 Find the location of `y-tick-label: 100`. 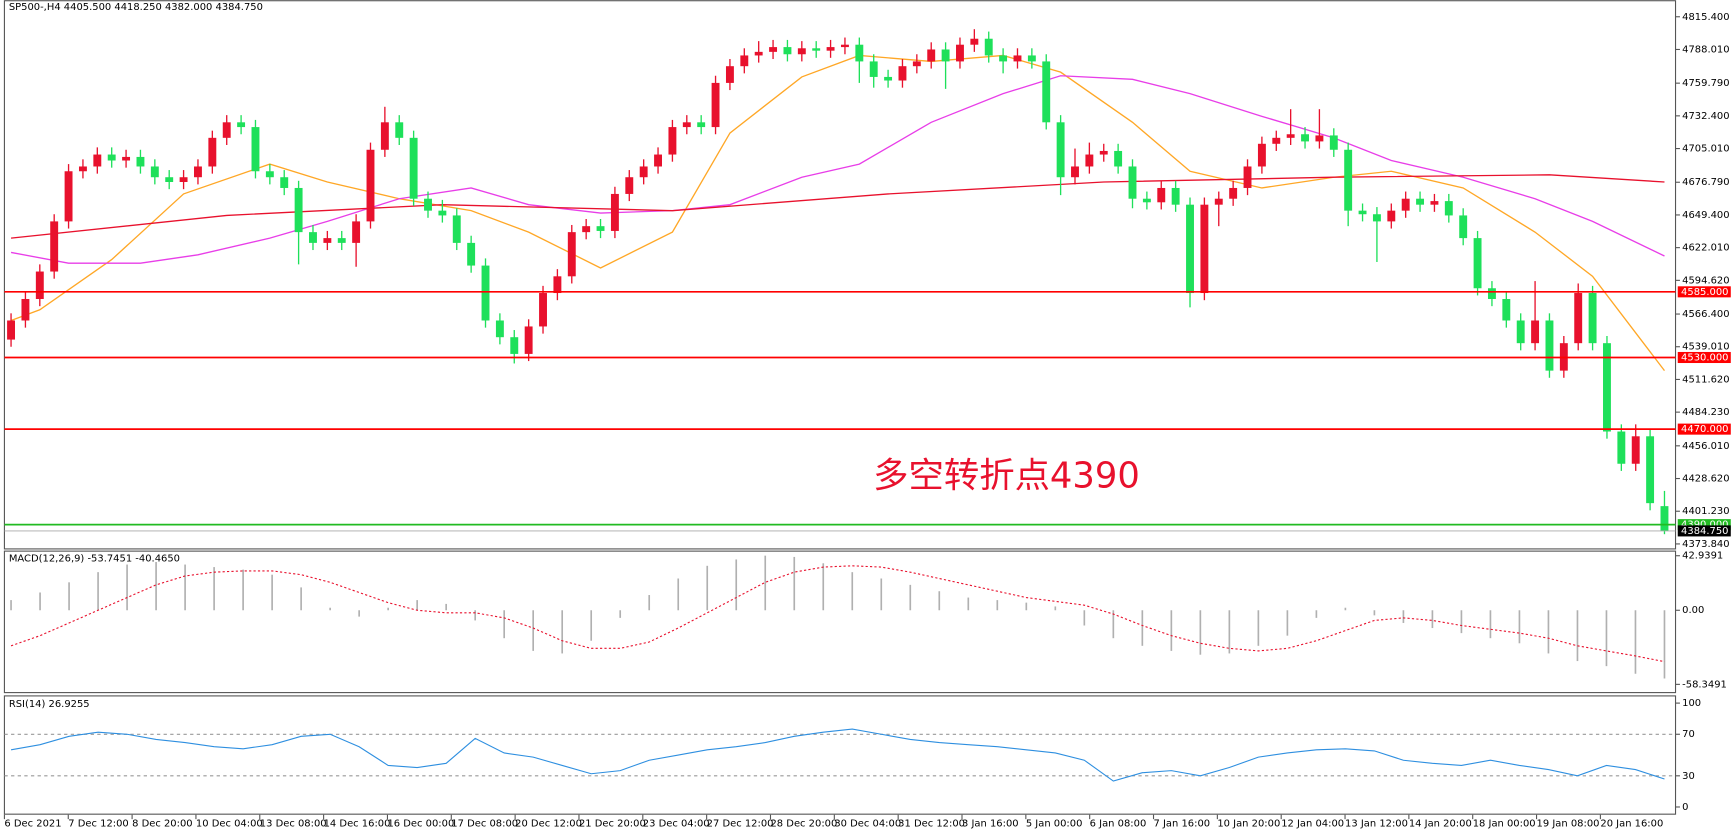

y-tick-label: 100 is located at coordinates (1691, 703).